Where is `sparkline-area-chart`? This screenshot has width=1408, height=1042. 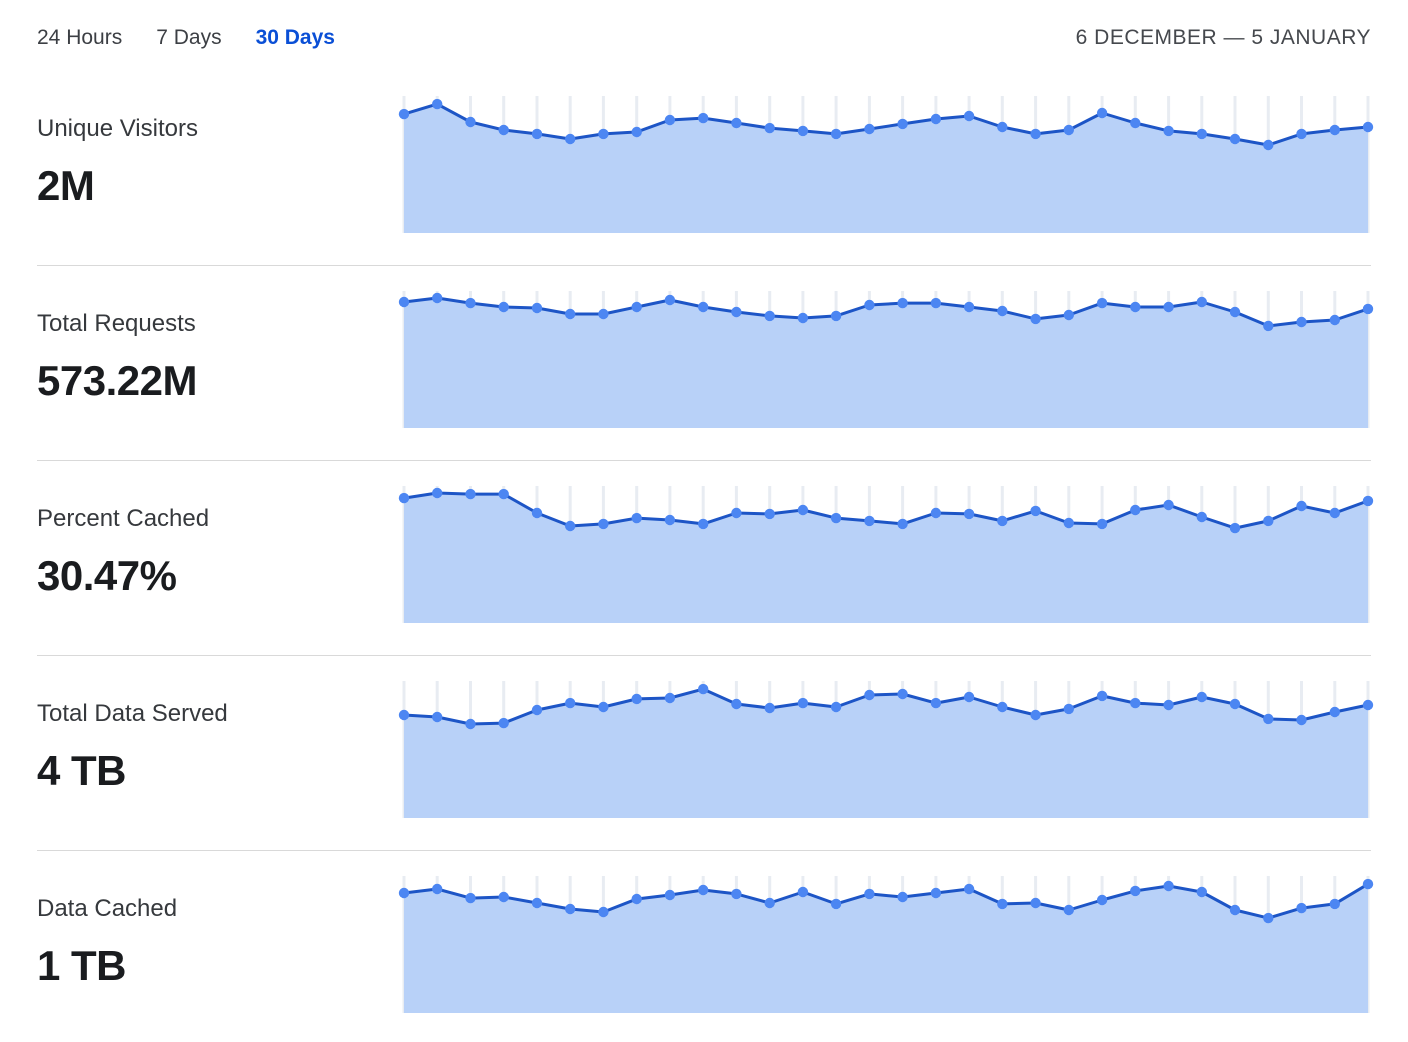
sparkline-area-chart is located at coordinates (886, 749).